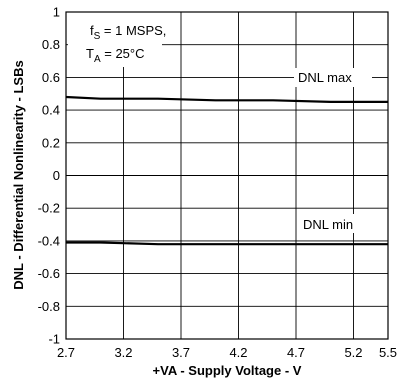 This screenshot has height=381, width=408. Describe the element at coordinates (128, 32) in the screenshot. I see `sampling-rate-label: fS = 1 MSPS,` at that location.